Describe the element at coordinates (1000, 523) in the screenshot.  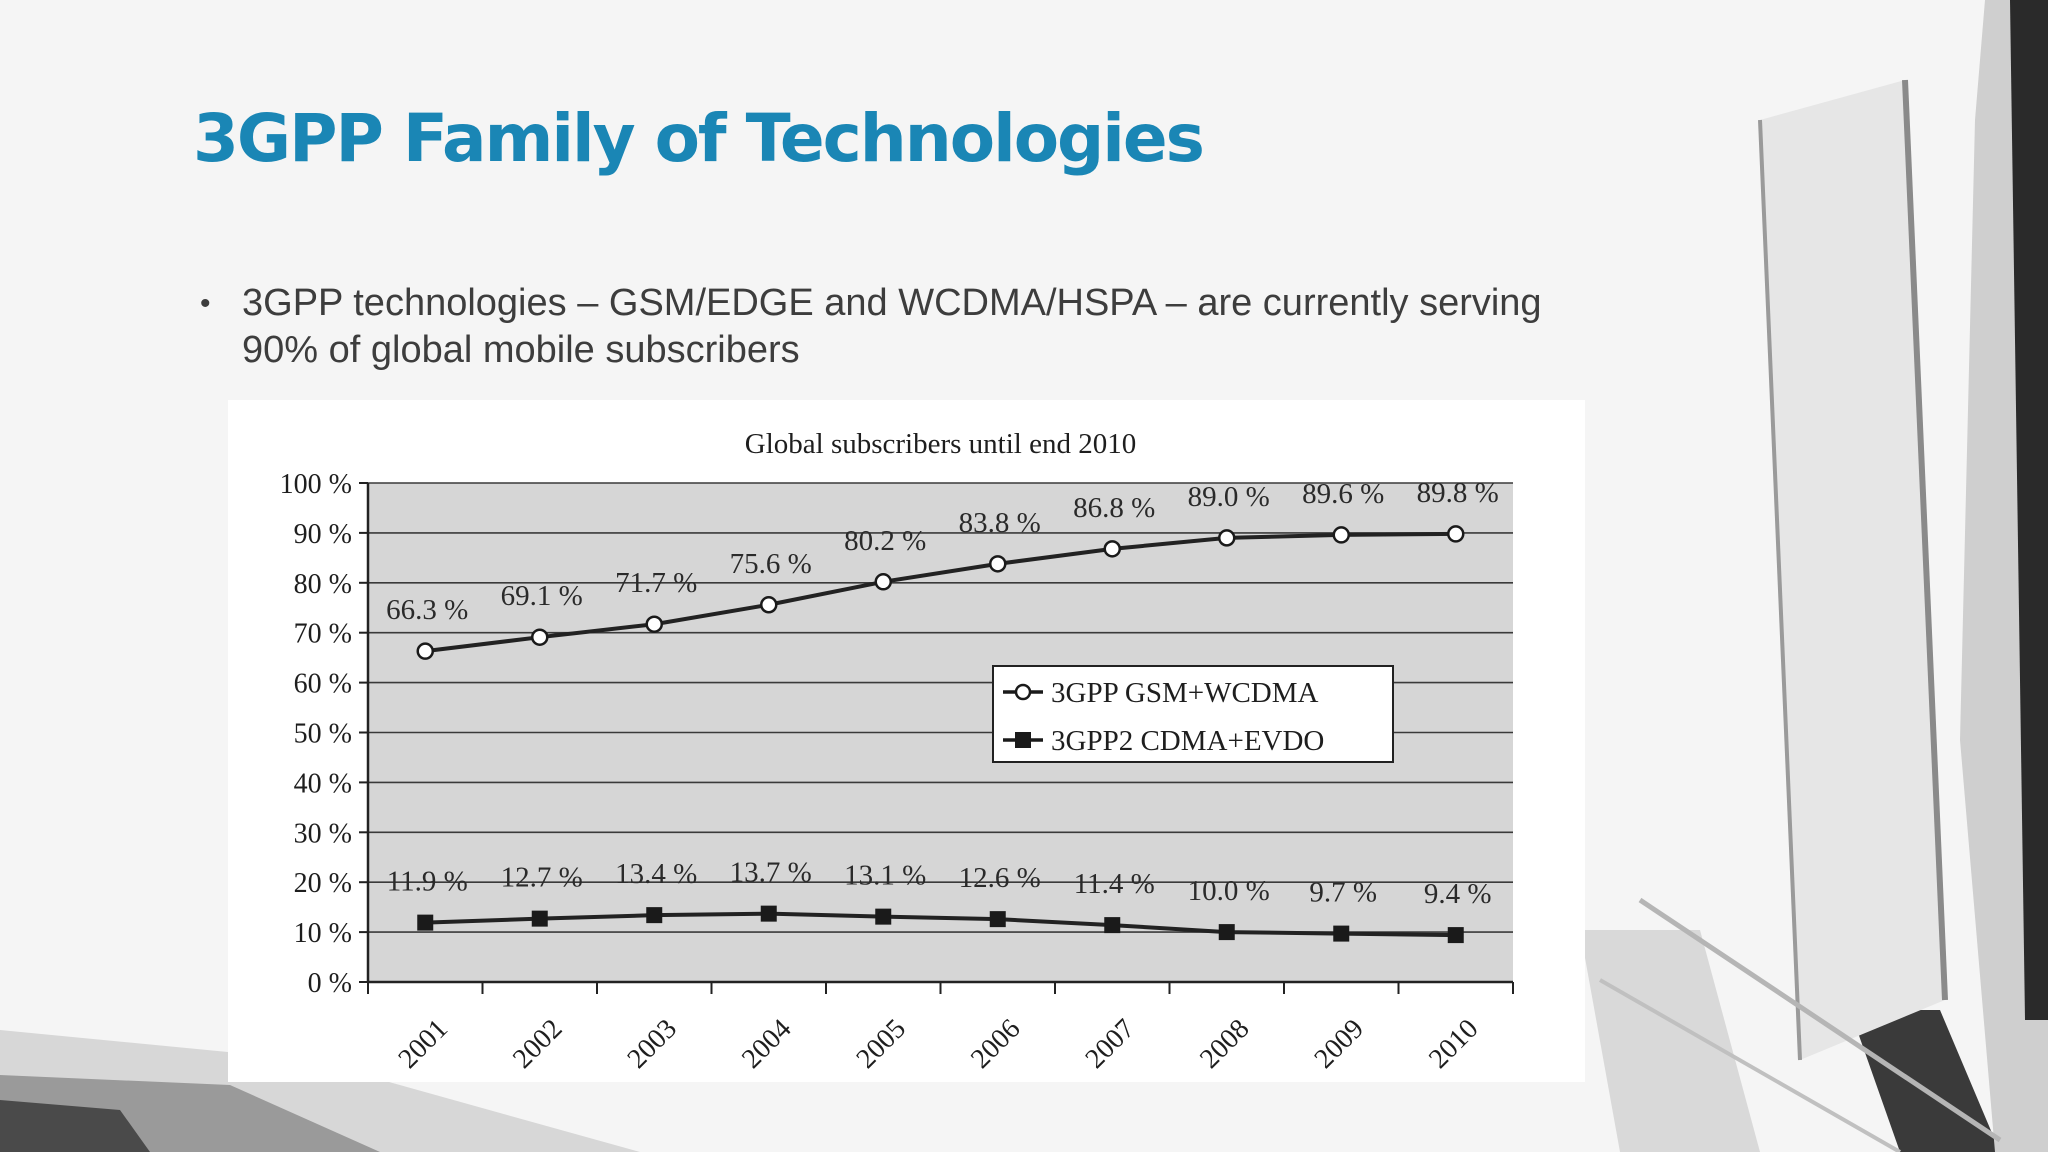
I see `data-label: 83.8 %` at that location.